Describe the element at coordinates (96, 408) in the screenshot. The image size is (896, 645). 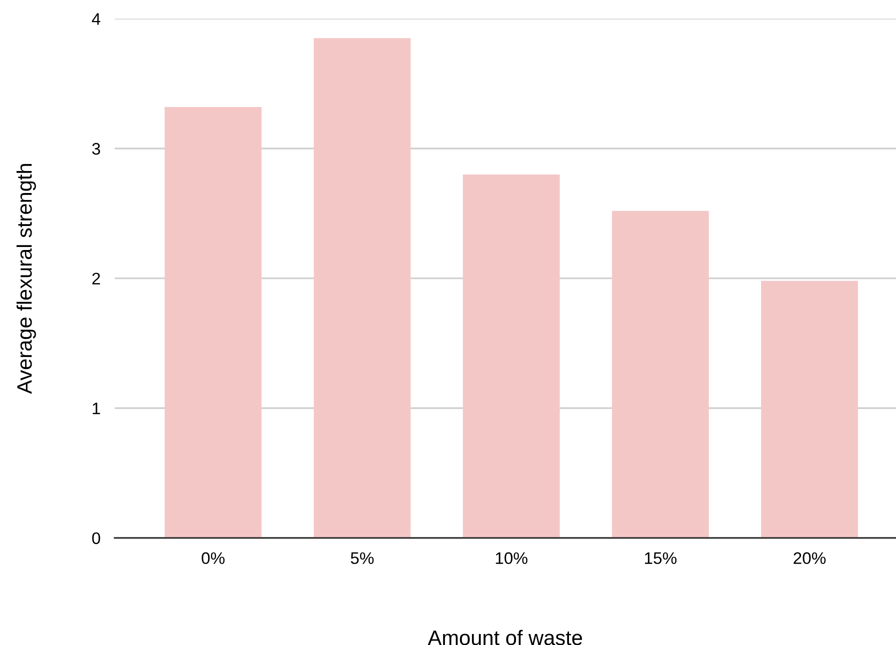
I see `y-tick-label: 1` at that location.